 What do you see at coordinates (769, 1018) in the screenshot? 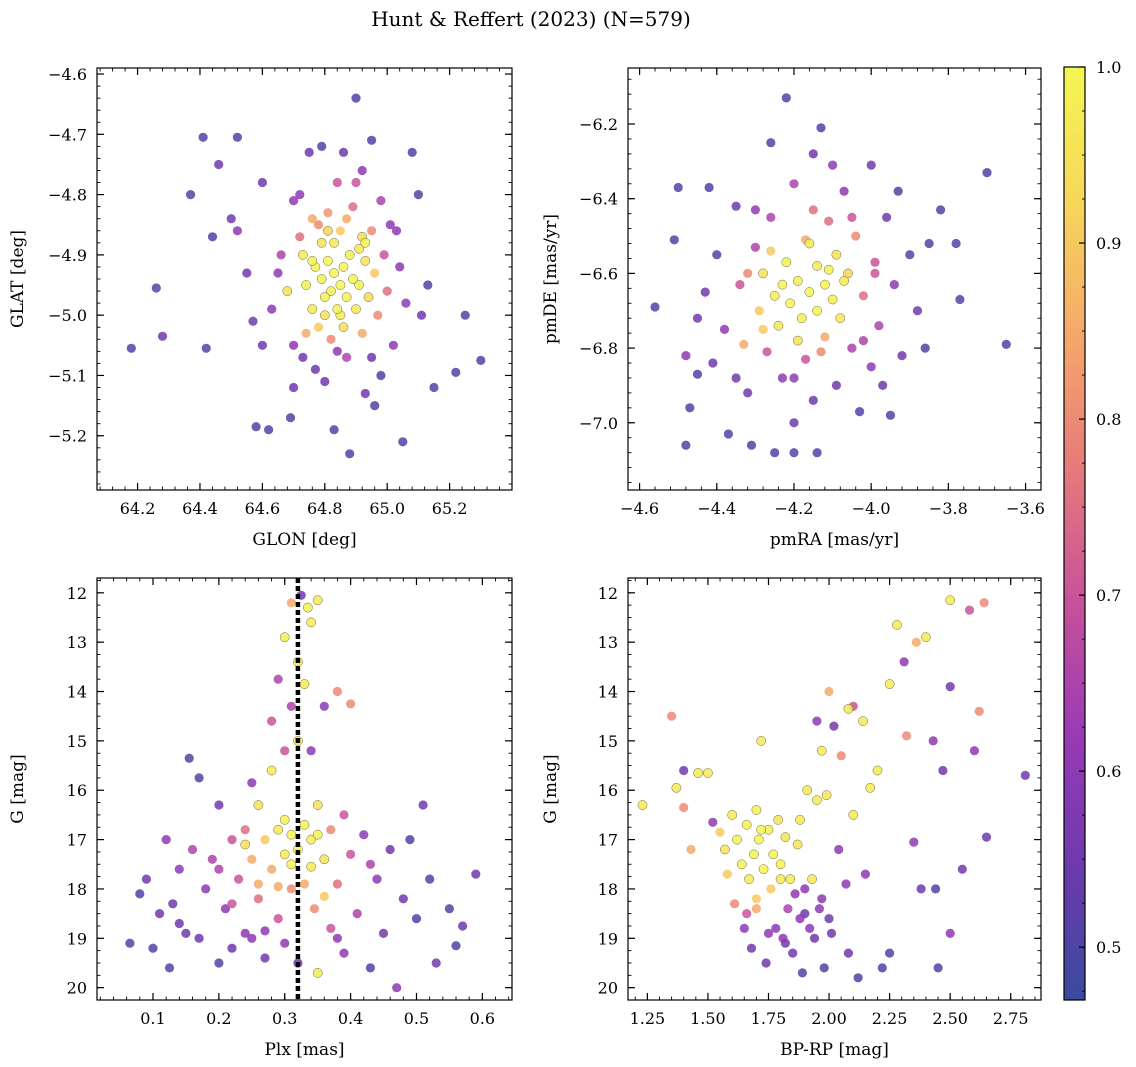
I see `x-tick-label: 1.75` at bounding box center [769, 1018].